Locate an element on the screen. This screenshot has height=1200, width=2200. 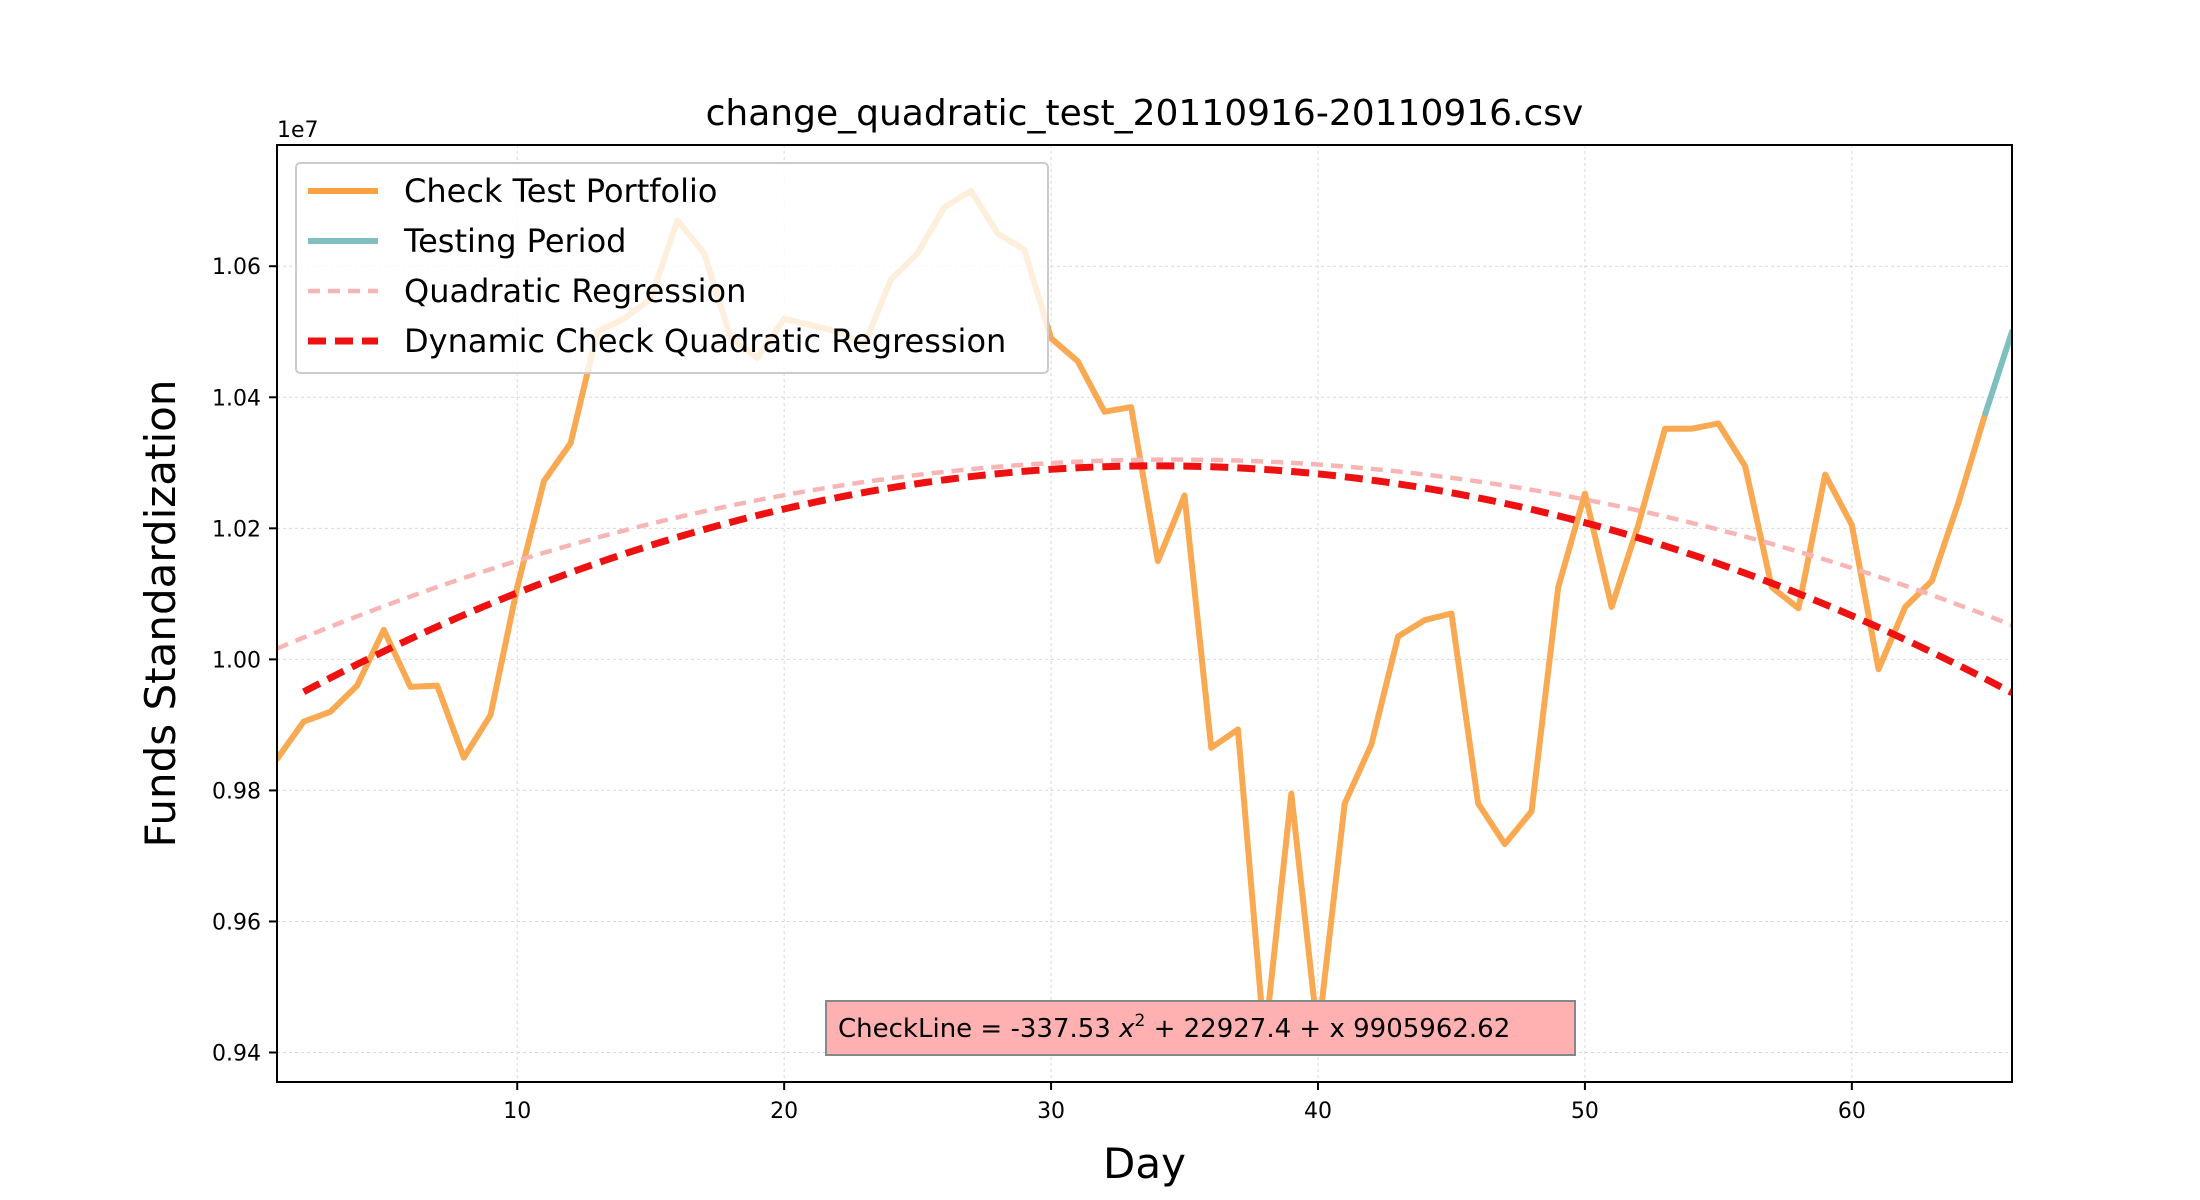
annotation-suffix: + 22927.4 + x 9905962.62 is located at coordinates (1327, 1029).